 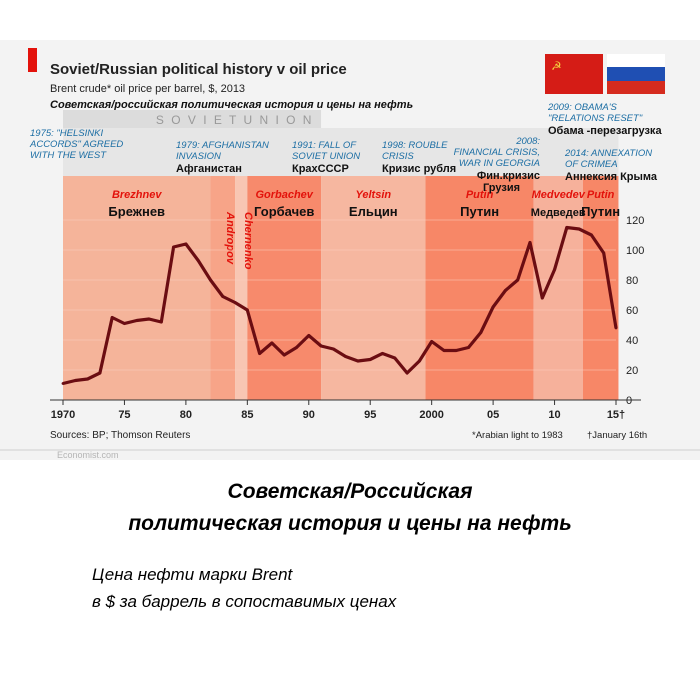 What do you see at coordinates (120, 435) in the screenshot?
I see `source-note: Sources: BP; Thomson Reuters` at bounding box center [120, 435].